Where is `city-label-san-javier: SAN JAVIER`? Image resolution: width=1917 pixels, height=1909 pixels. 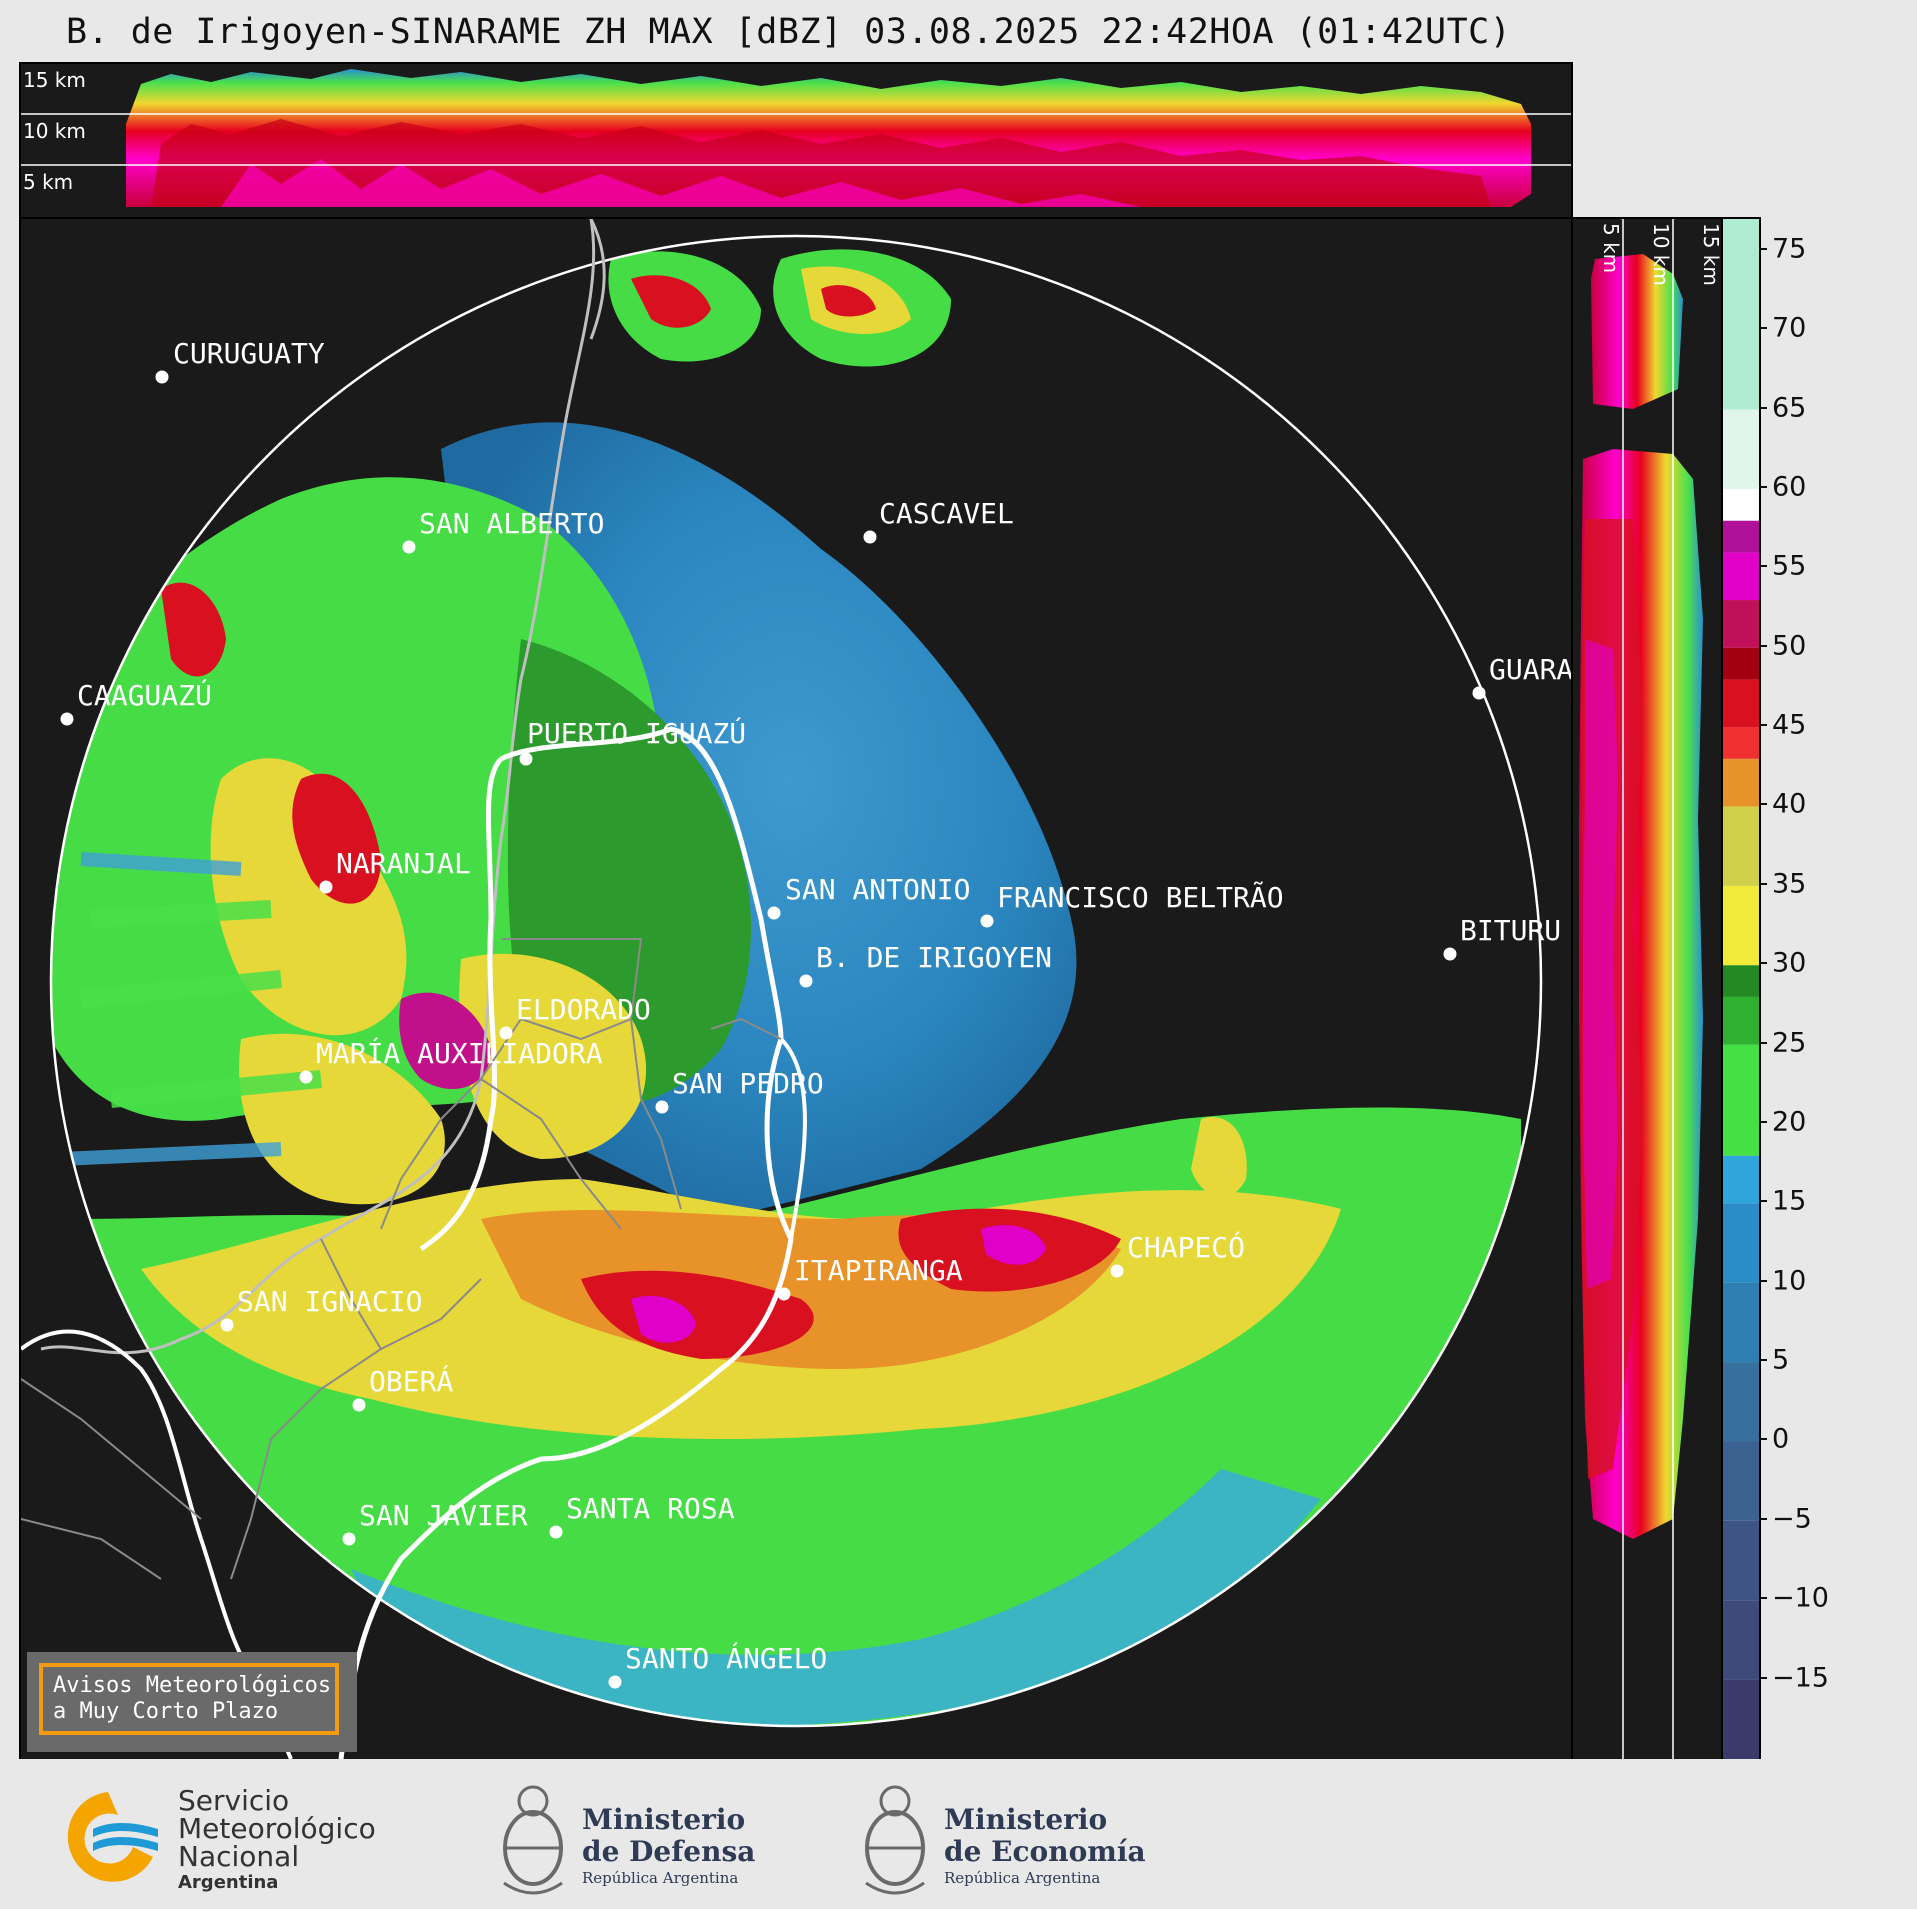 city-label-san-javier: SAN JAVIER is located at coordinates (443, 1515).